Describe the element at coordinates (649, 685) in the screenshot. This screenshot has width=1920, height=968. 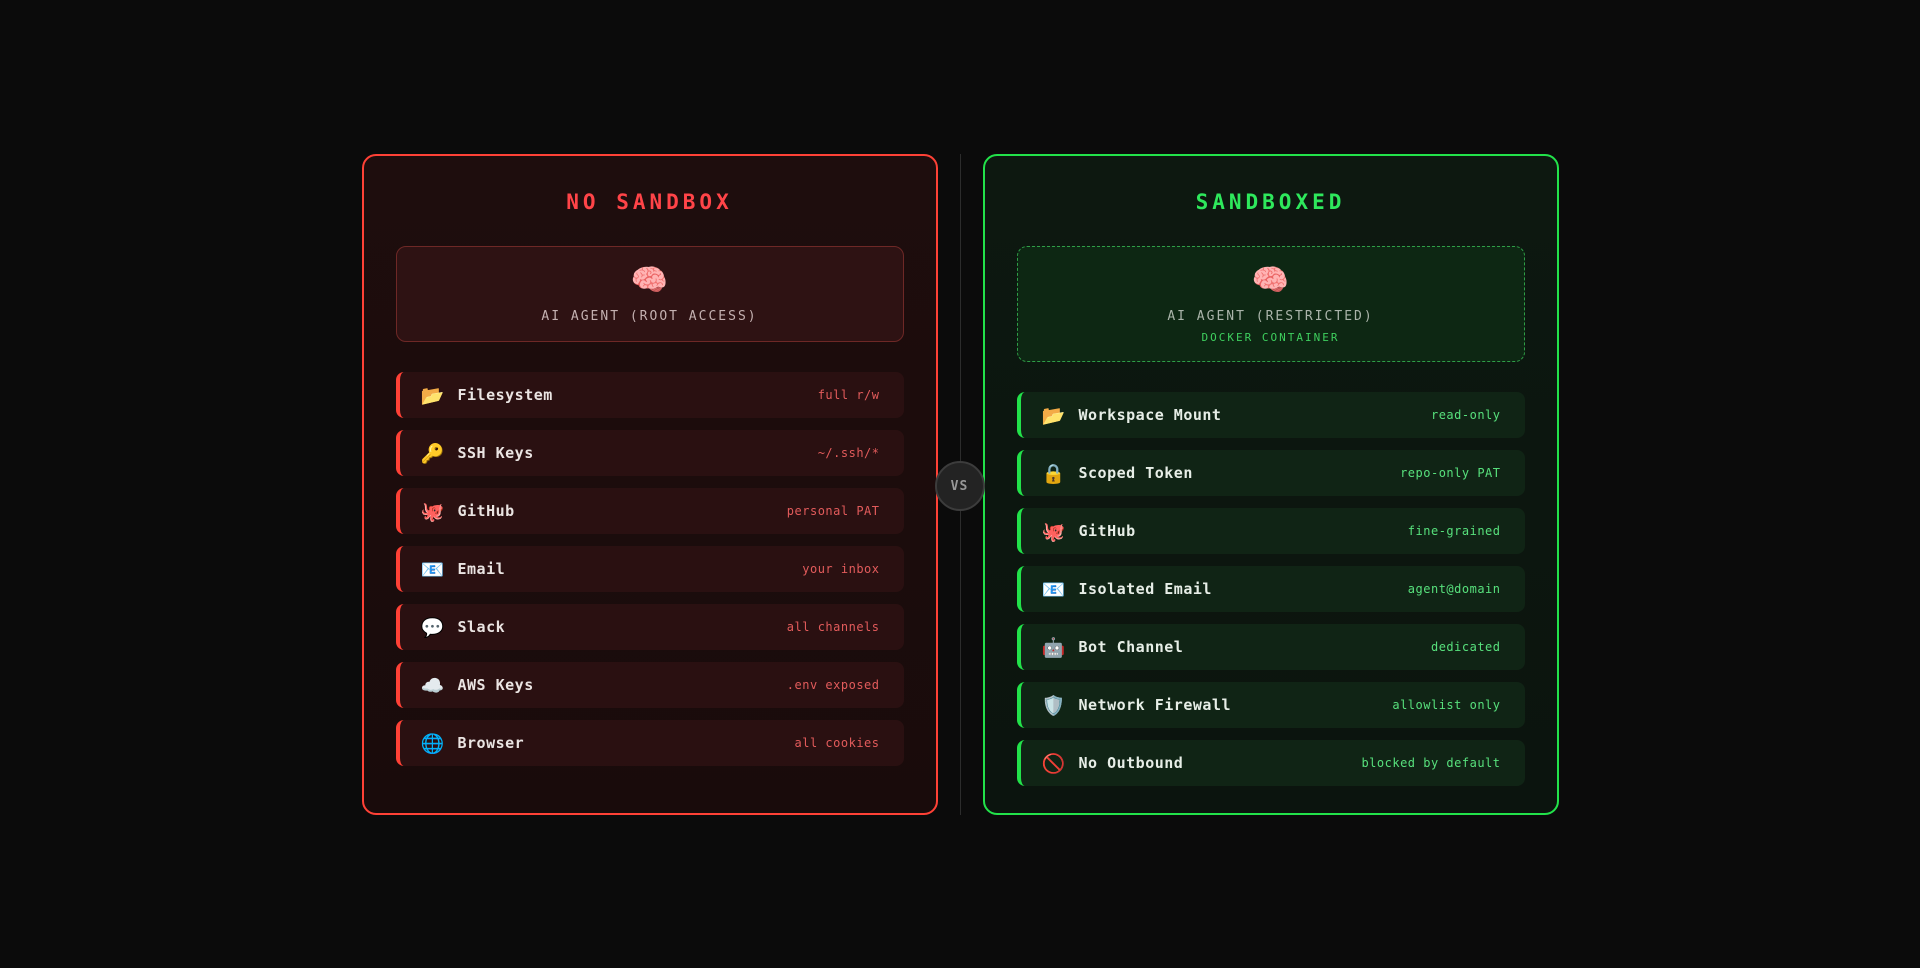
I see `access-row: ☁️ AWS Keys .env exposed` at that location.